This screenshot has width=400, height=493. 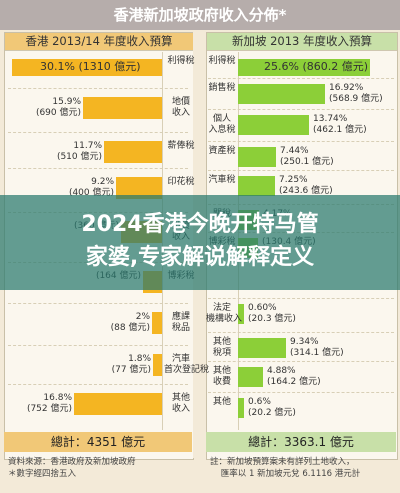 I want to click on sg-value-label: 9.34% (314.1 億元), so click(x=317, y=347).